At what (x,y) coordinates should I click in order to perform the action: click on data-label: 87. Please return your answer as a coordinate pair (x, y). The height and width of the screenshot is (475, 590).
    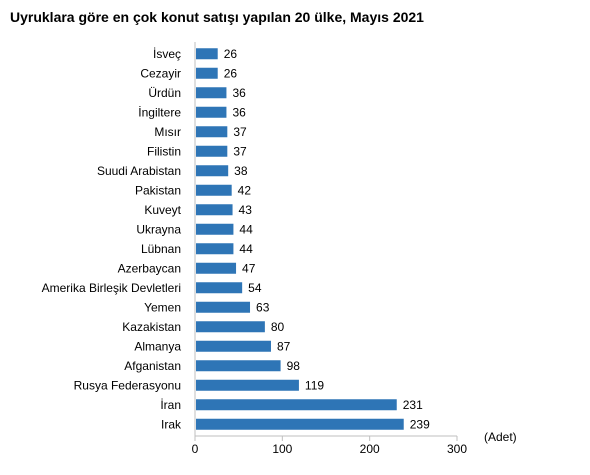
    Looking at the image, I should click on (284, 346).